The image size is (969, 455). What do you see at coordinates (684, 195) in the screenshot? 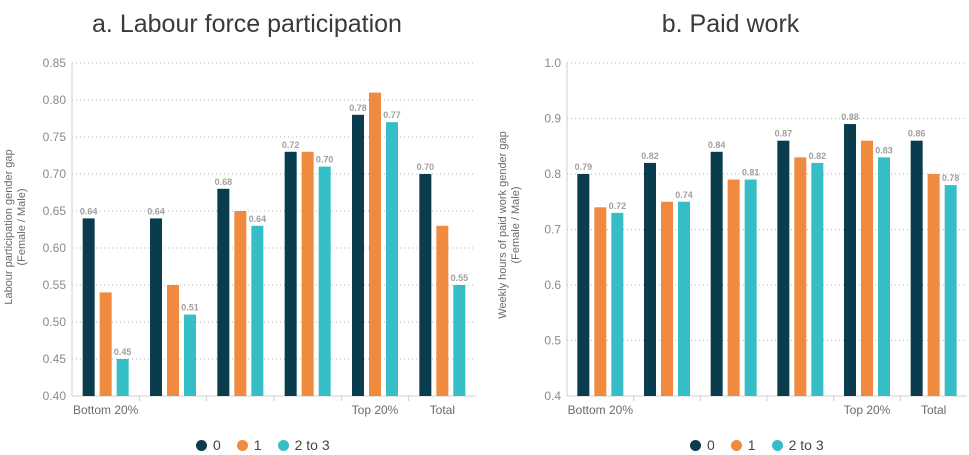
I see `data-label: 0.74` at bounding box center [684, 195].